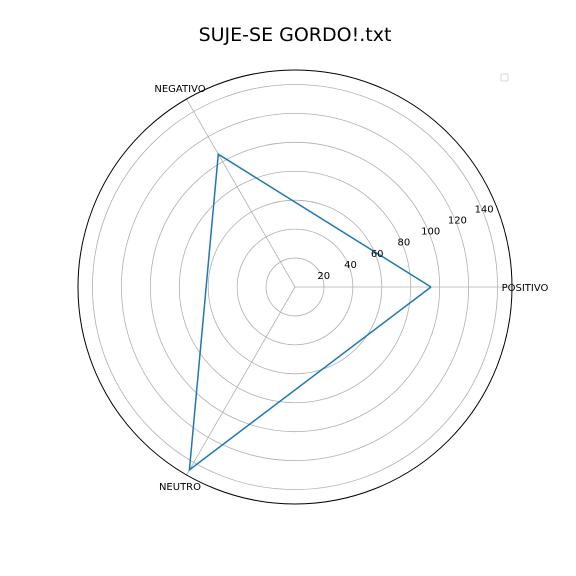  Describe the element at coordinates (180, 487) in the screenshot. I see `category-label: NEUTRO` at that location.